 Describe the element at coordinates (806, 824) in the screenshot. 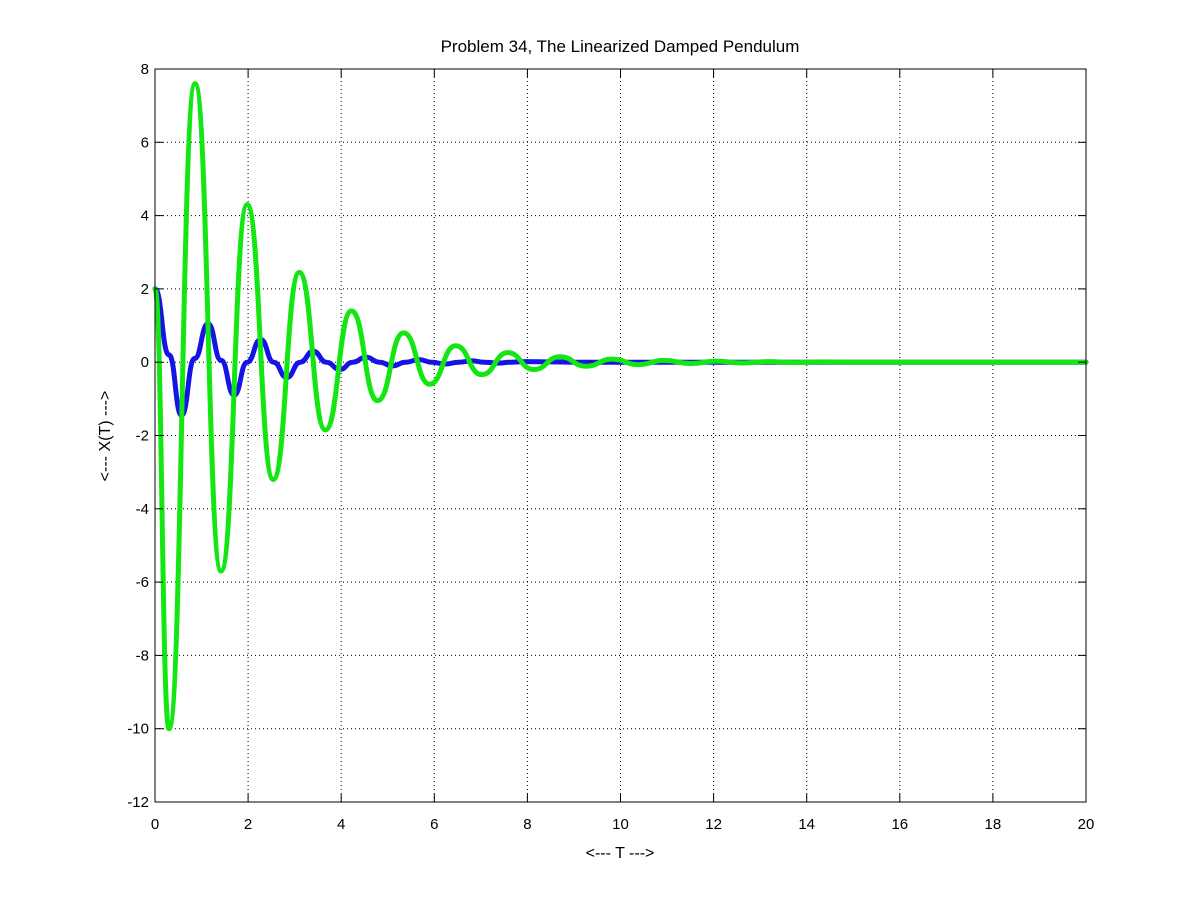

I see `x-tick-label: 14` at that location.